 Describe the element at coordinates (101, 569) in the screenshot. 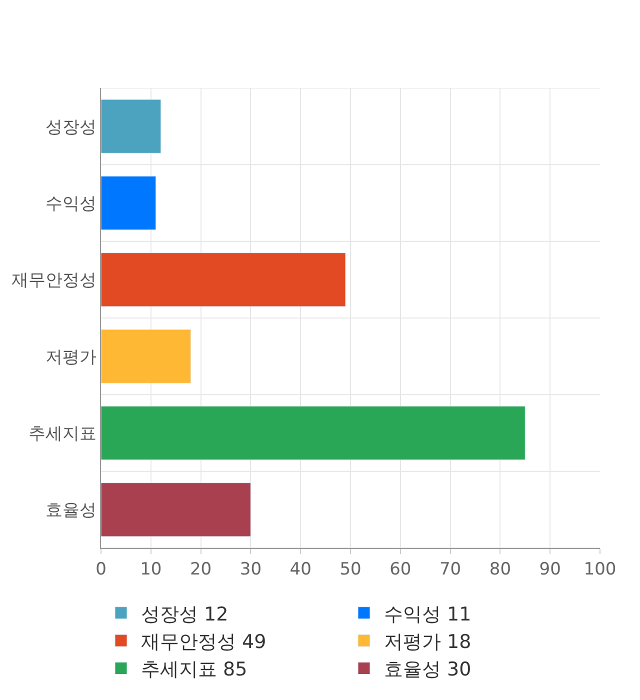

I see `x-tick-label: 0` at that location.